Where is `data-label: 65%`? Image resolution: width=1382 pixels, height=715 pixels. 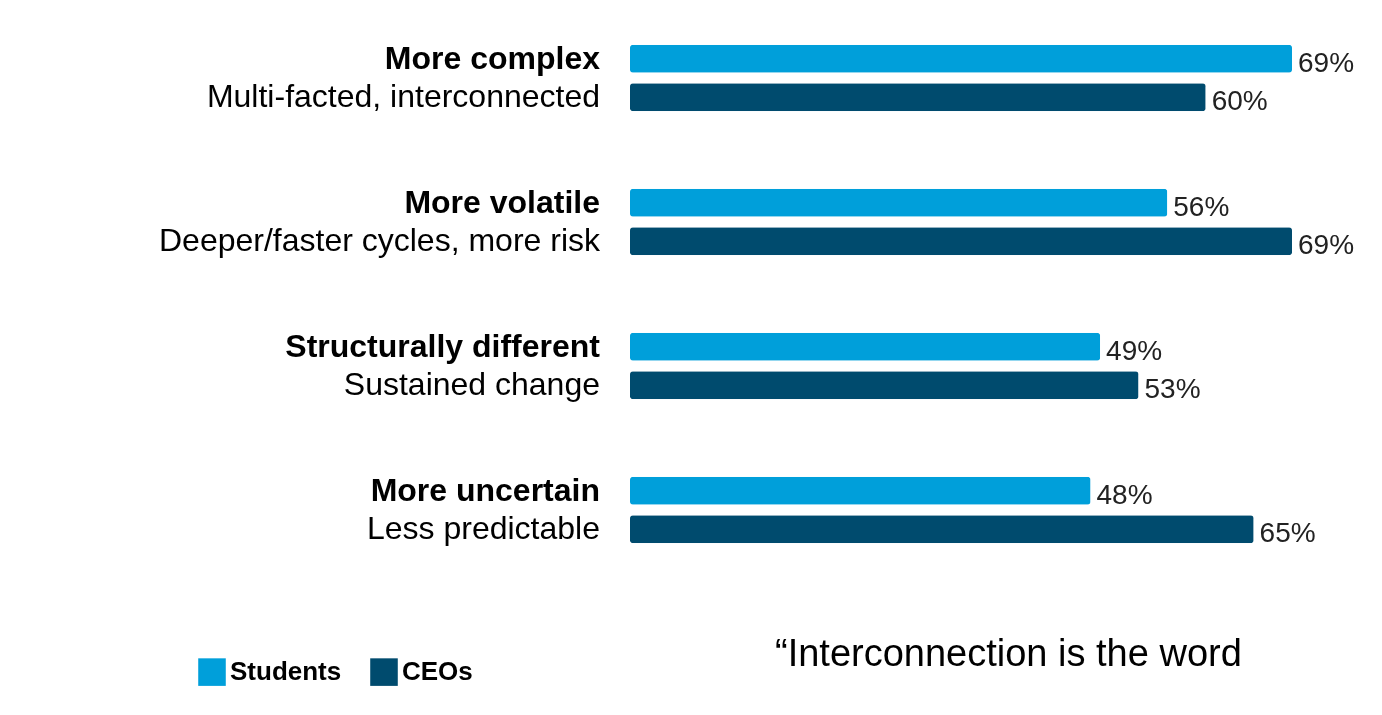 data-label: 65% is located at coordinates (1287, 533).